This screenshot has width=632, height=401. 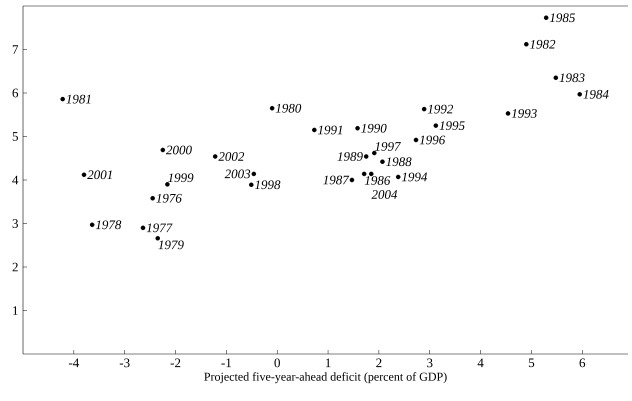 I want to click on annotation: 1992, so click(x=441, y=109).